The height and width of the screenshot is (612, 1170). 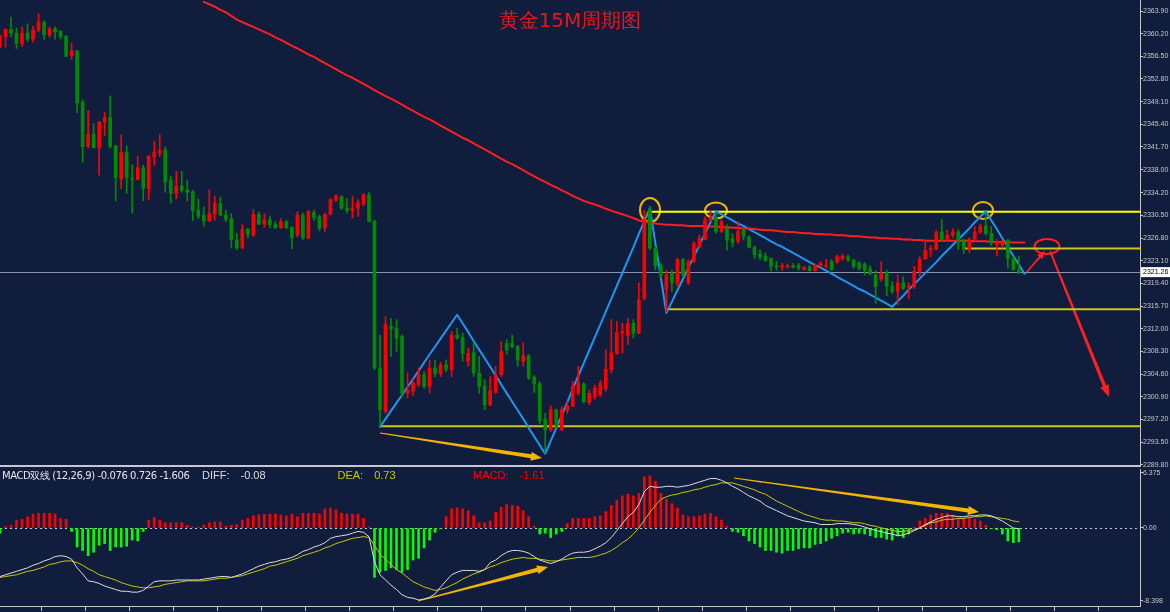 I want to click on text: MACD:, so click(x=491, y=475).